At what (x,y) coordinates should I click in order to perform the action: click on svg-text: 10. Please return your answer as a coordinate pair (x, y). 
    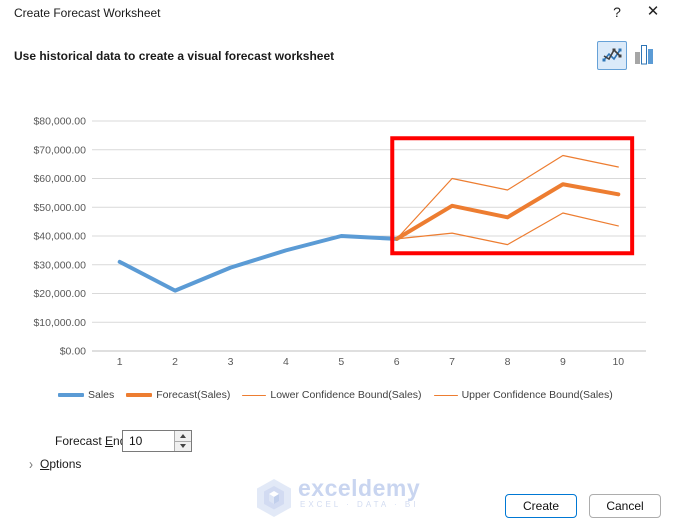
    Looking at the image, I should click on (618, 362).